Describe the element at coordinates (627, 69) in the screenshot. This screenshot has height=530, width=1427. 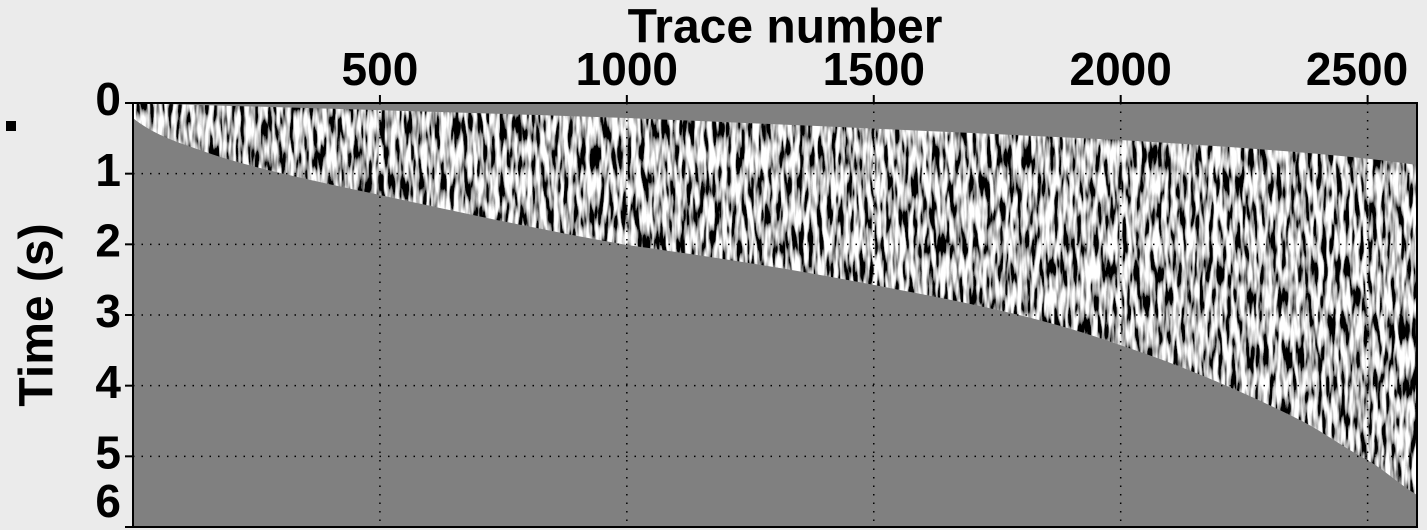
I see `x-tick-label: 1000` at that location.